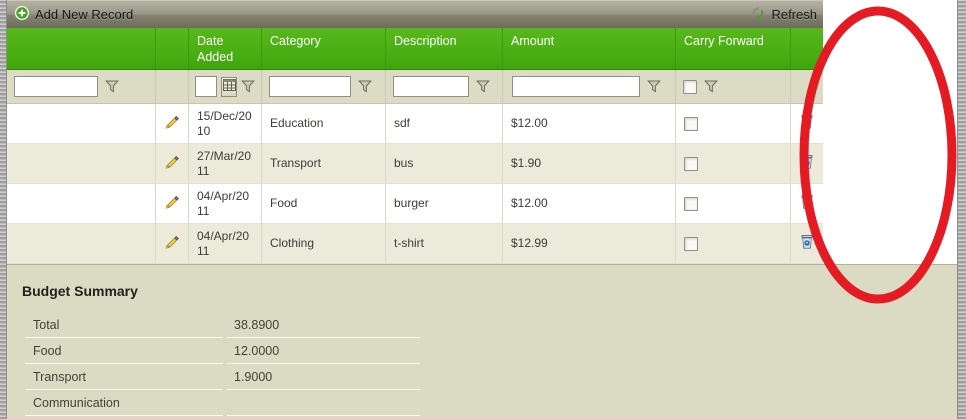 Image resolution: width=966 pixels, height=419 pixels. I want to click on table-row: 04/Apr/2011 Food burger $12.00, so click(415, 204).